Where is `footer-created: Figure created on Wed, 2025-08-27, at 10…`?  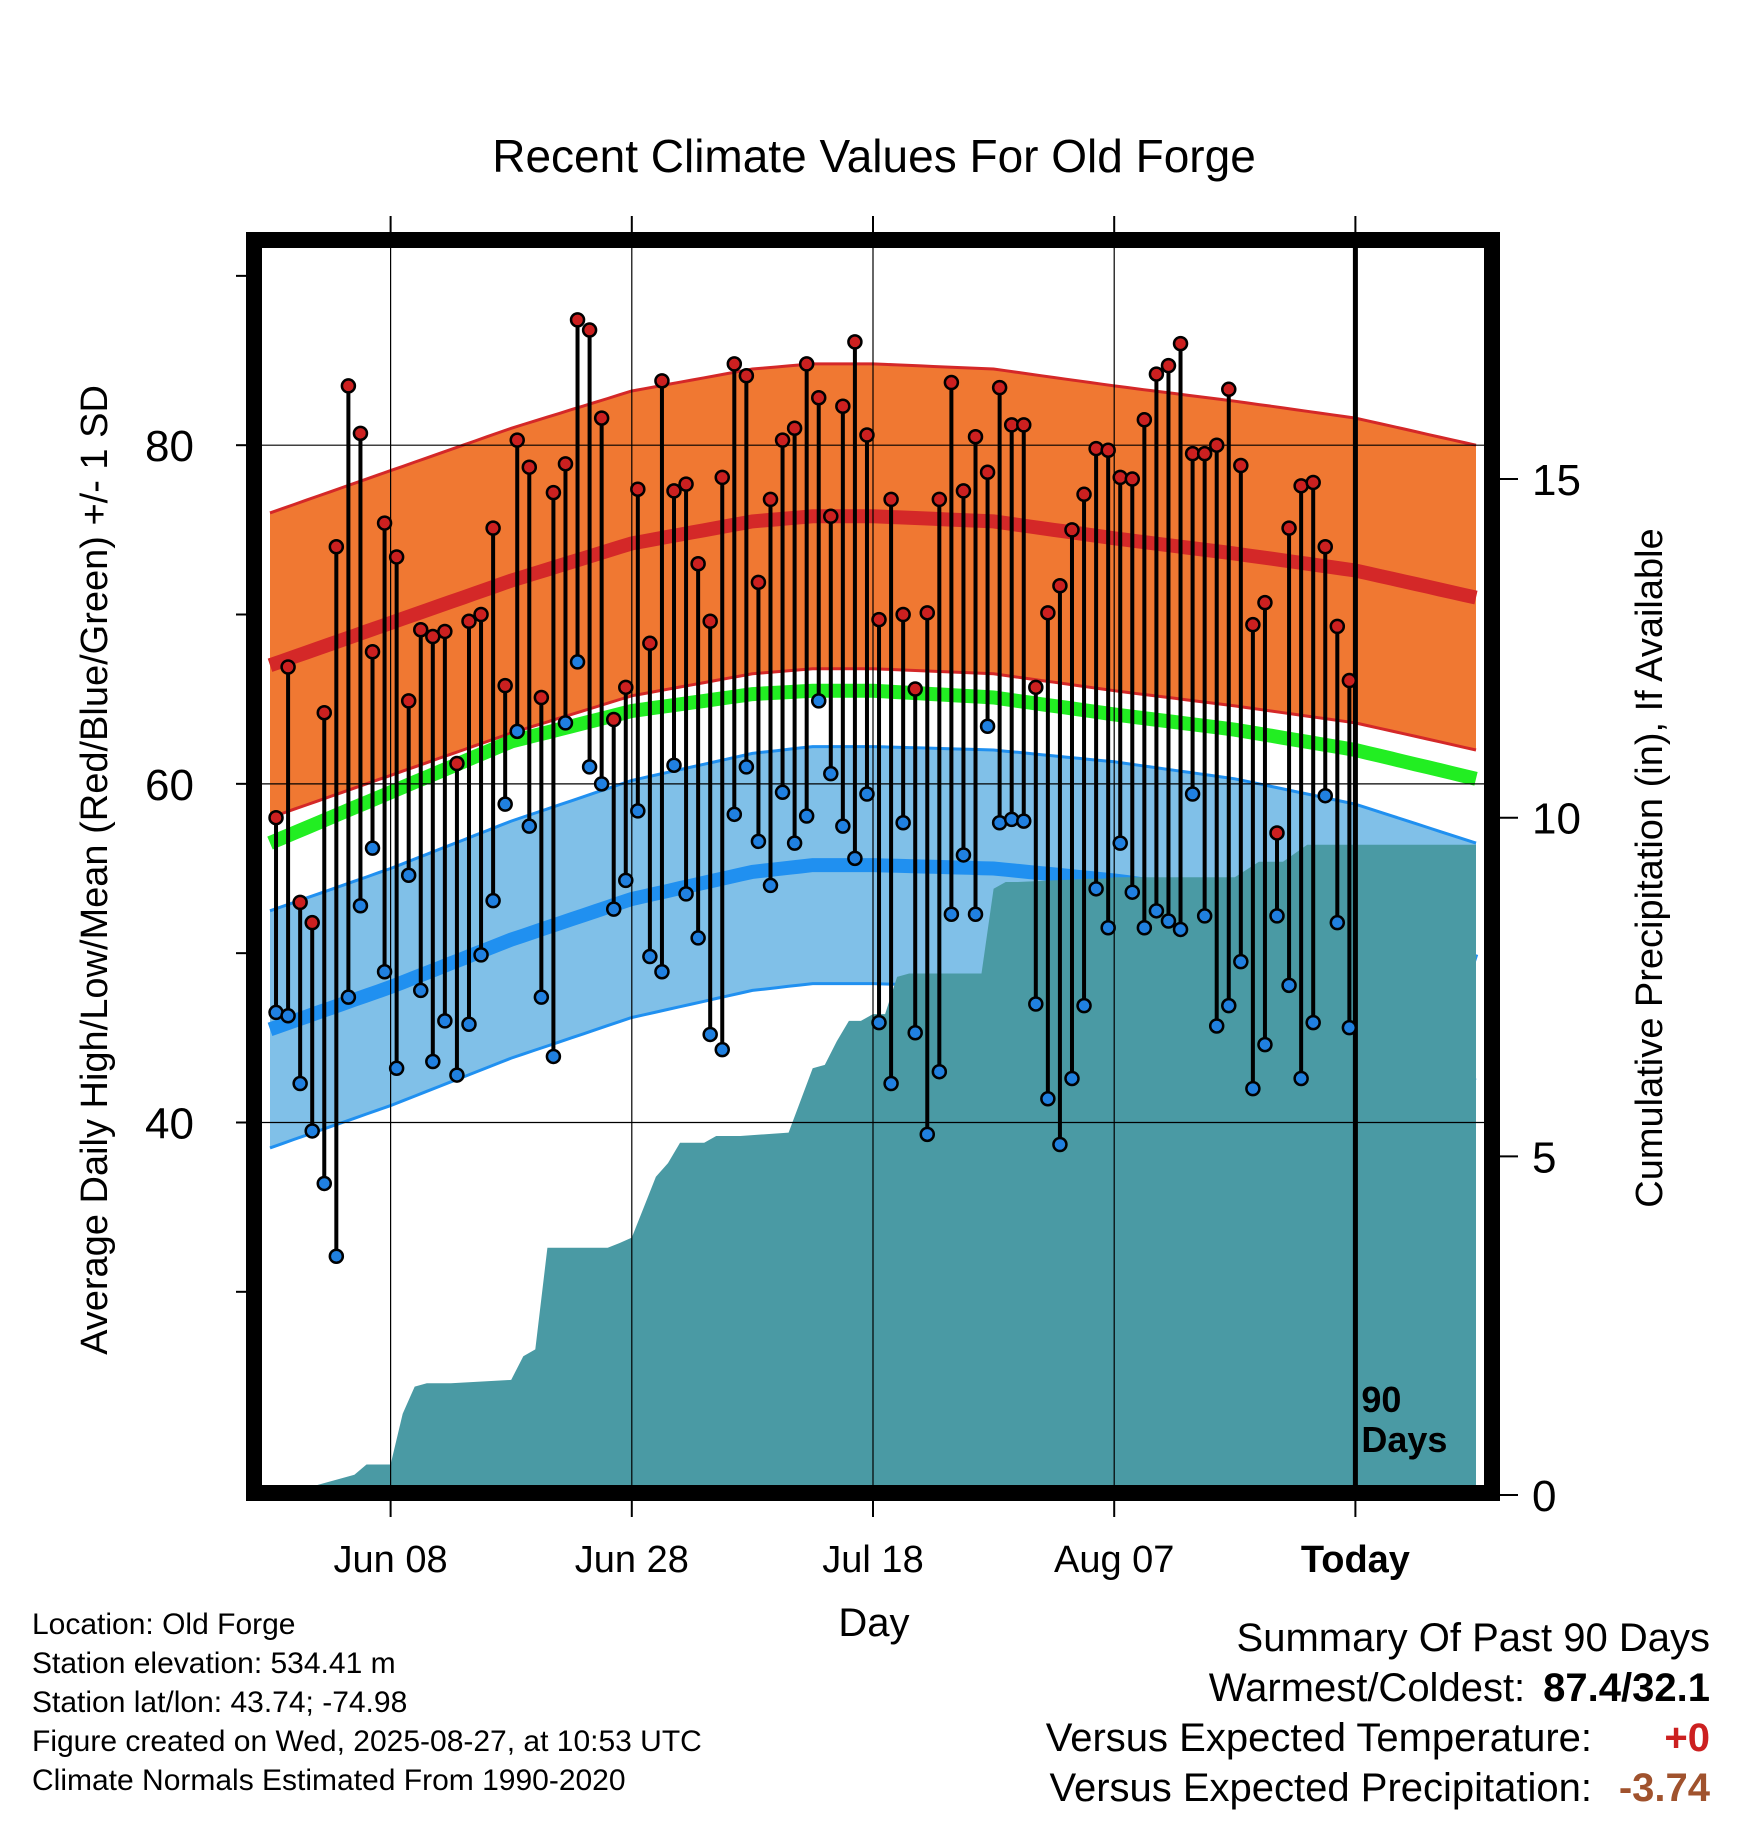
footer-created: Figure created on Wed, 2025-08-27, at 10… is located at coordinates (367, 1741).